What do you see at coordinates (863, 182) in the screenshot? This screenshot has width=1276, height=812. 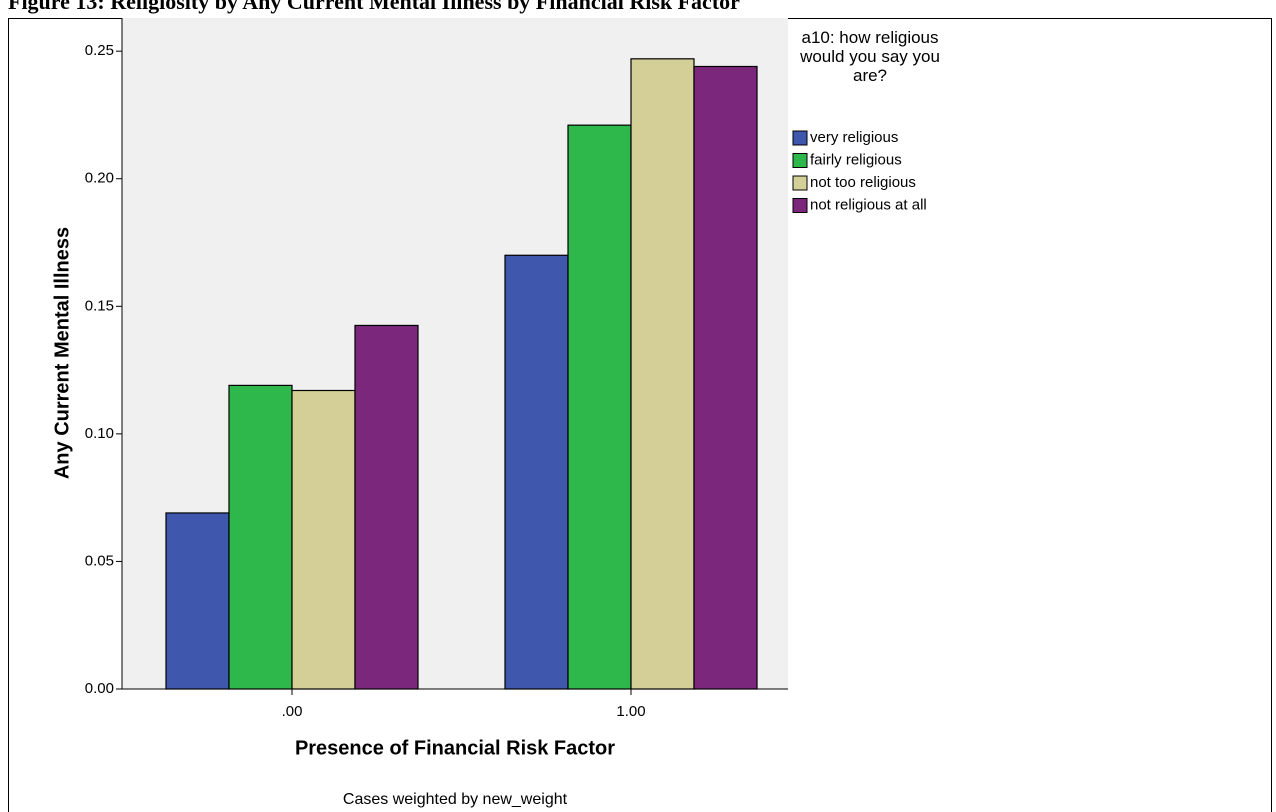 I see `legend-label: not too religious` at bounding box center [863, 182].